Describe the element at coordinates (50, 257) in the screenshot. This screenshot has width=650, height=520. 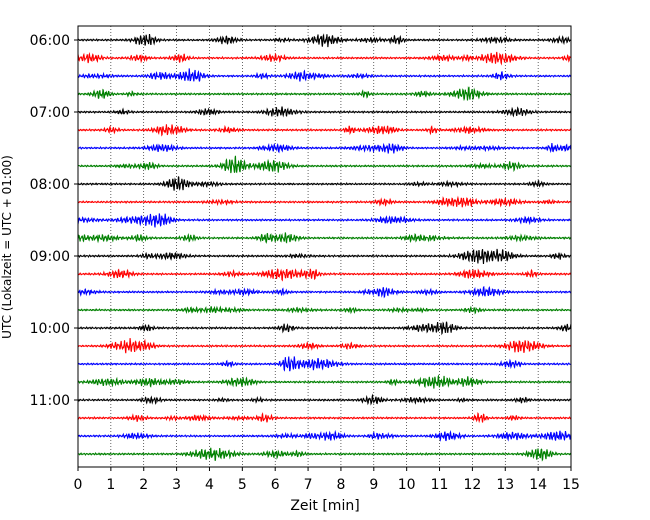
I see `y-tick-label: 09:00` at that location.